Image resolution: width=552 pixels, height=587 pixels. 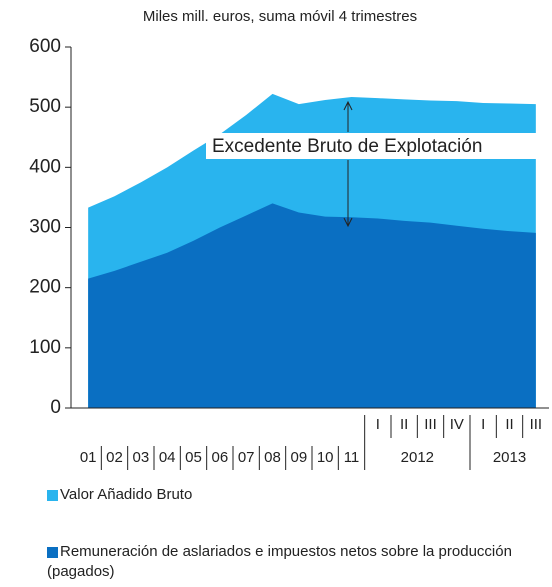 I want to click on x-tick-label: 03, so click(x=140, y=457).